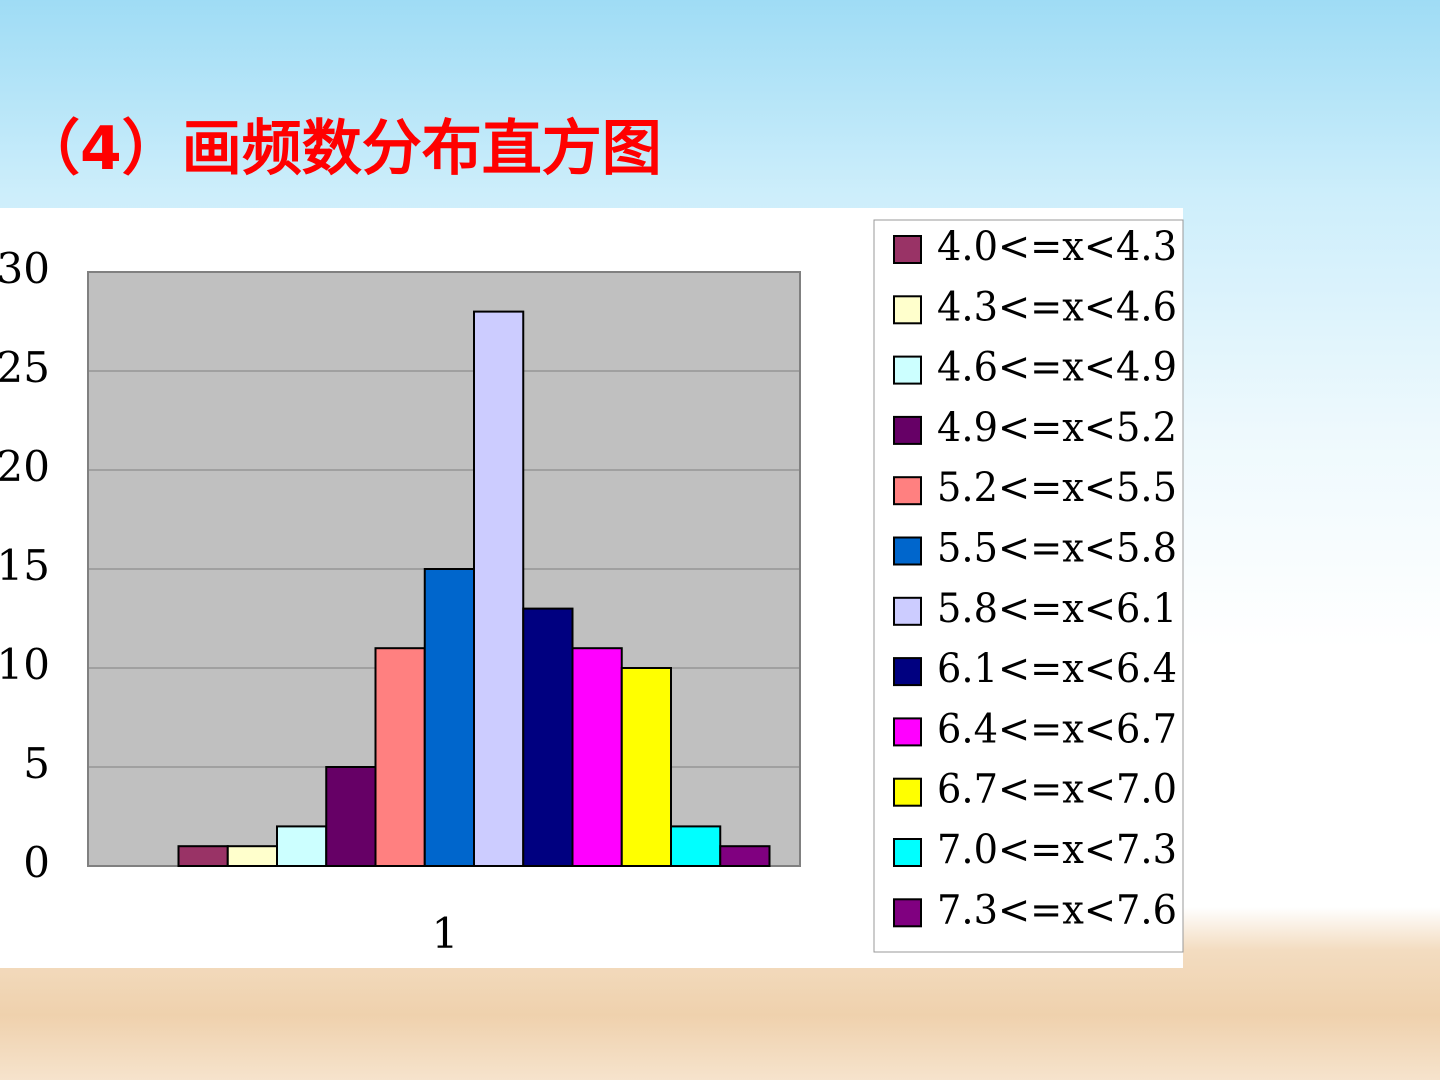  What do you see at coordinates (1057, 609) in the screenshot?
I see `legend-label: 5.8<=x<6.1` at bounding box center [1057, 609].